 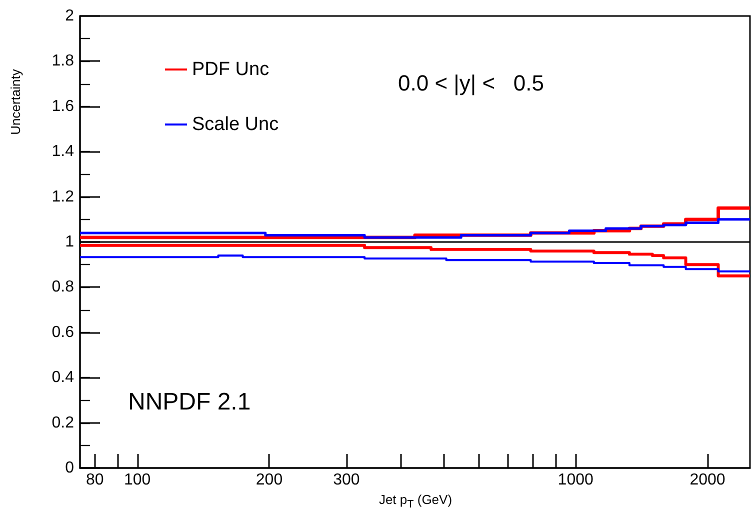 What do you see at coordinates (63, 61) in the screenshot?
I see `y-tick-label: 1.8` at bounding box center [63, 61].